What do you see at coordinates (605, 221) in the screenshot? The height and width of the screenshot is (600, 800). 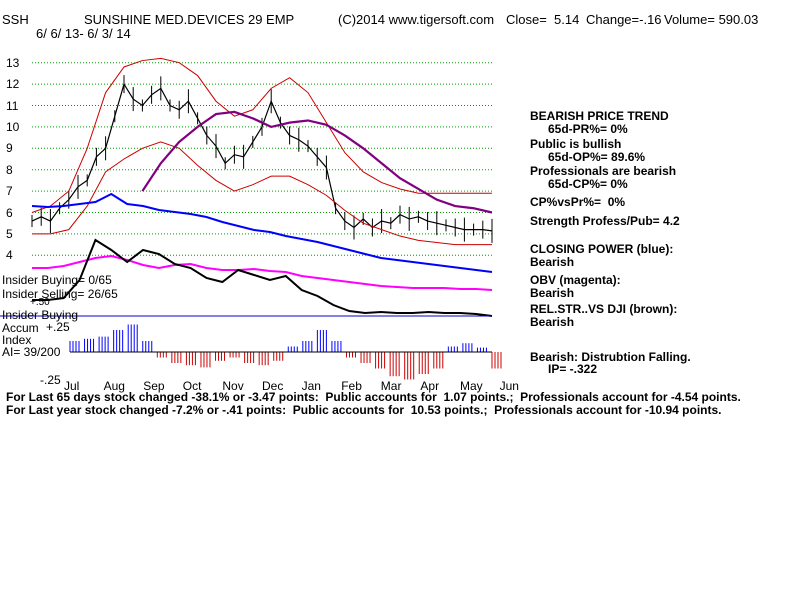 I see `strength-value: Strength Profess/Pub= 4.2` at bounding box center [605, 221].